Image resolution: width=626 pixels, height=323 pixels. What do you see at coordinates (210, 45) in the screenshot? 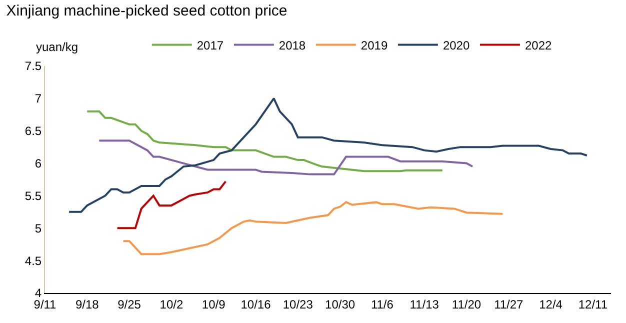
I see `legend-label: 2017` at bounding box center [210, 45].